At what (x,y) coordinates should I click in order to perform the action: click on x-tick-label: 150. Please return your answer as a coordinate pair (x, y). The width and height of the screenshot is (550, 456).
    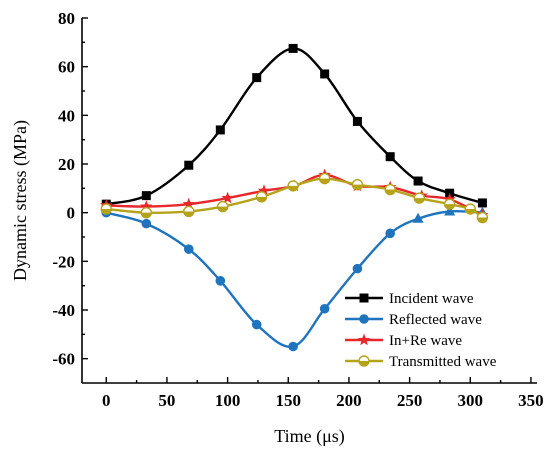
    Looking at the image, I should click on (289, 400).